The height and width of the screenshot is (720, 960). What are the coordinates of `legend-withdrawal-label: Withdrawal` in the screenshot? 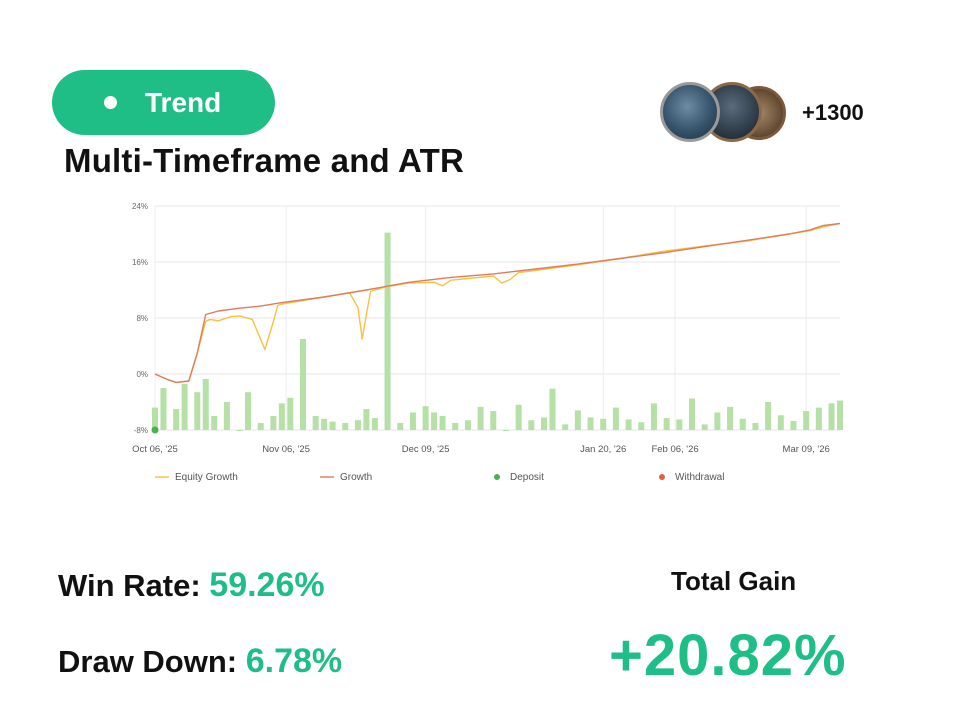 It's located at (699, 477).